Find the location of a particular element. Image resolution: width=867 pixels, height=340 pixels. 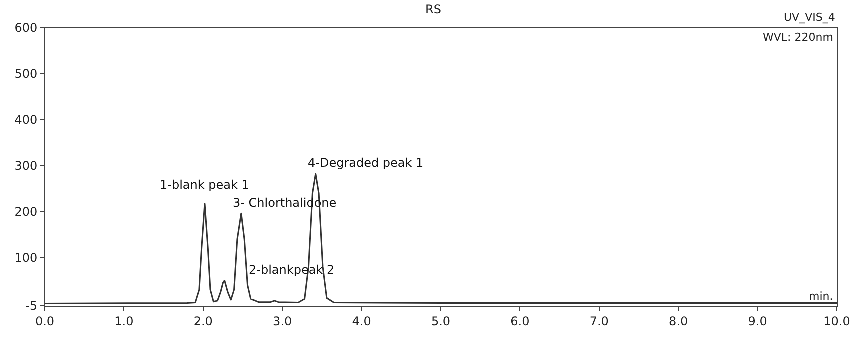

y-tick-label: 100 is located at coordinates (26, 257).